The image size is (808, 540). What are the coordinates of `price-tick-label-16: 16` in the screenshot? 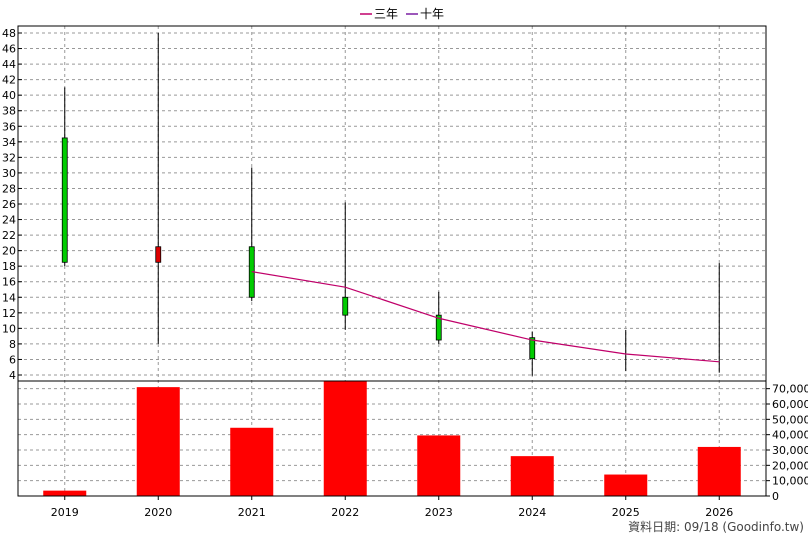 It's located at (9, 282).